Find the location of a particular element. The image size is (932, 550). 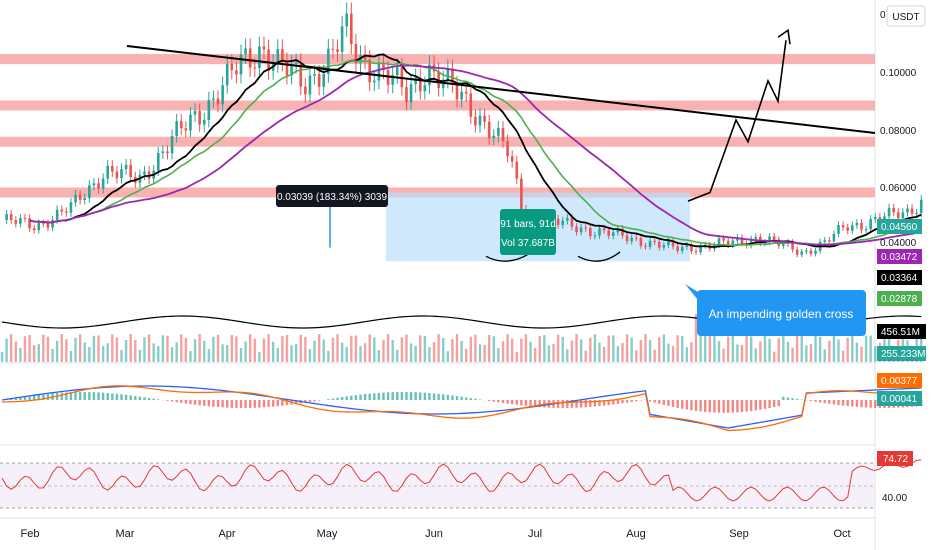

golden-cross-callout: An impending golden cross is located at coordinates (775, 310).